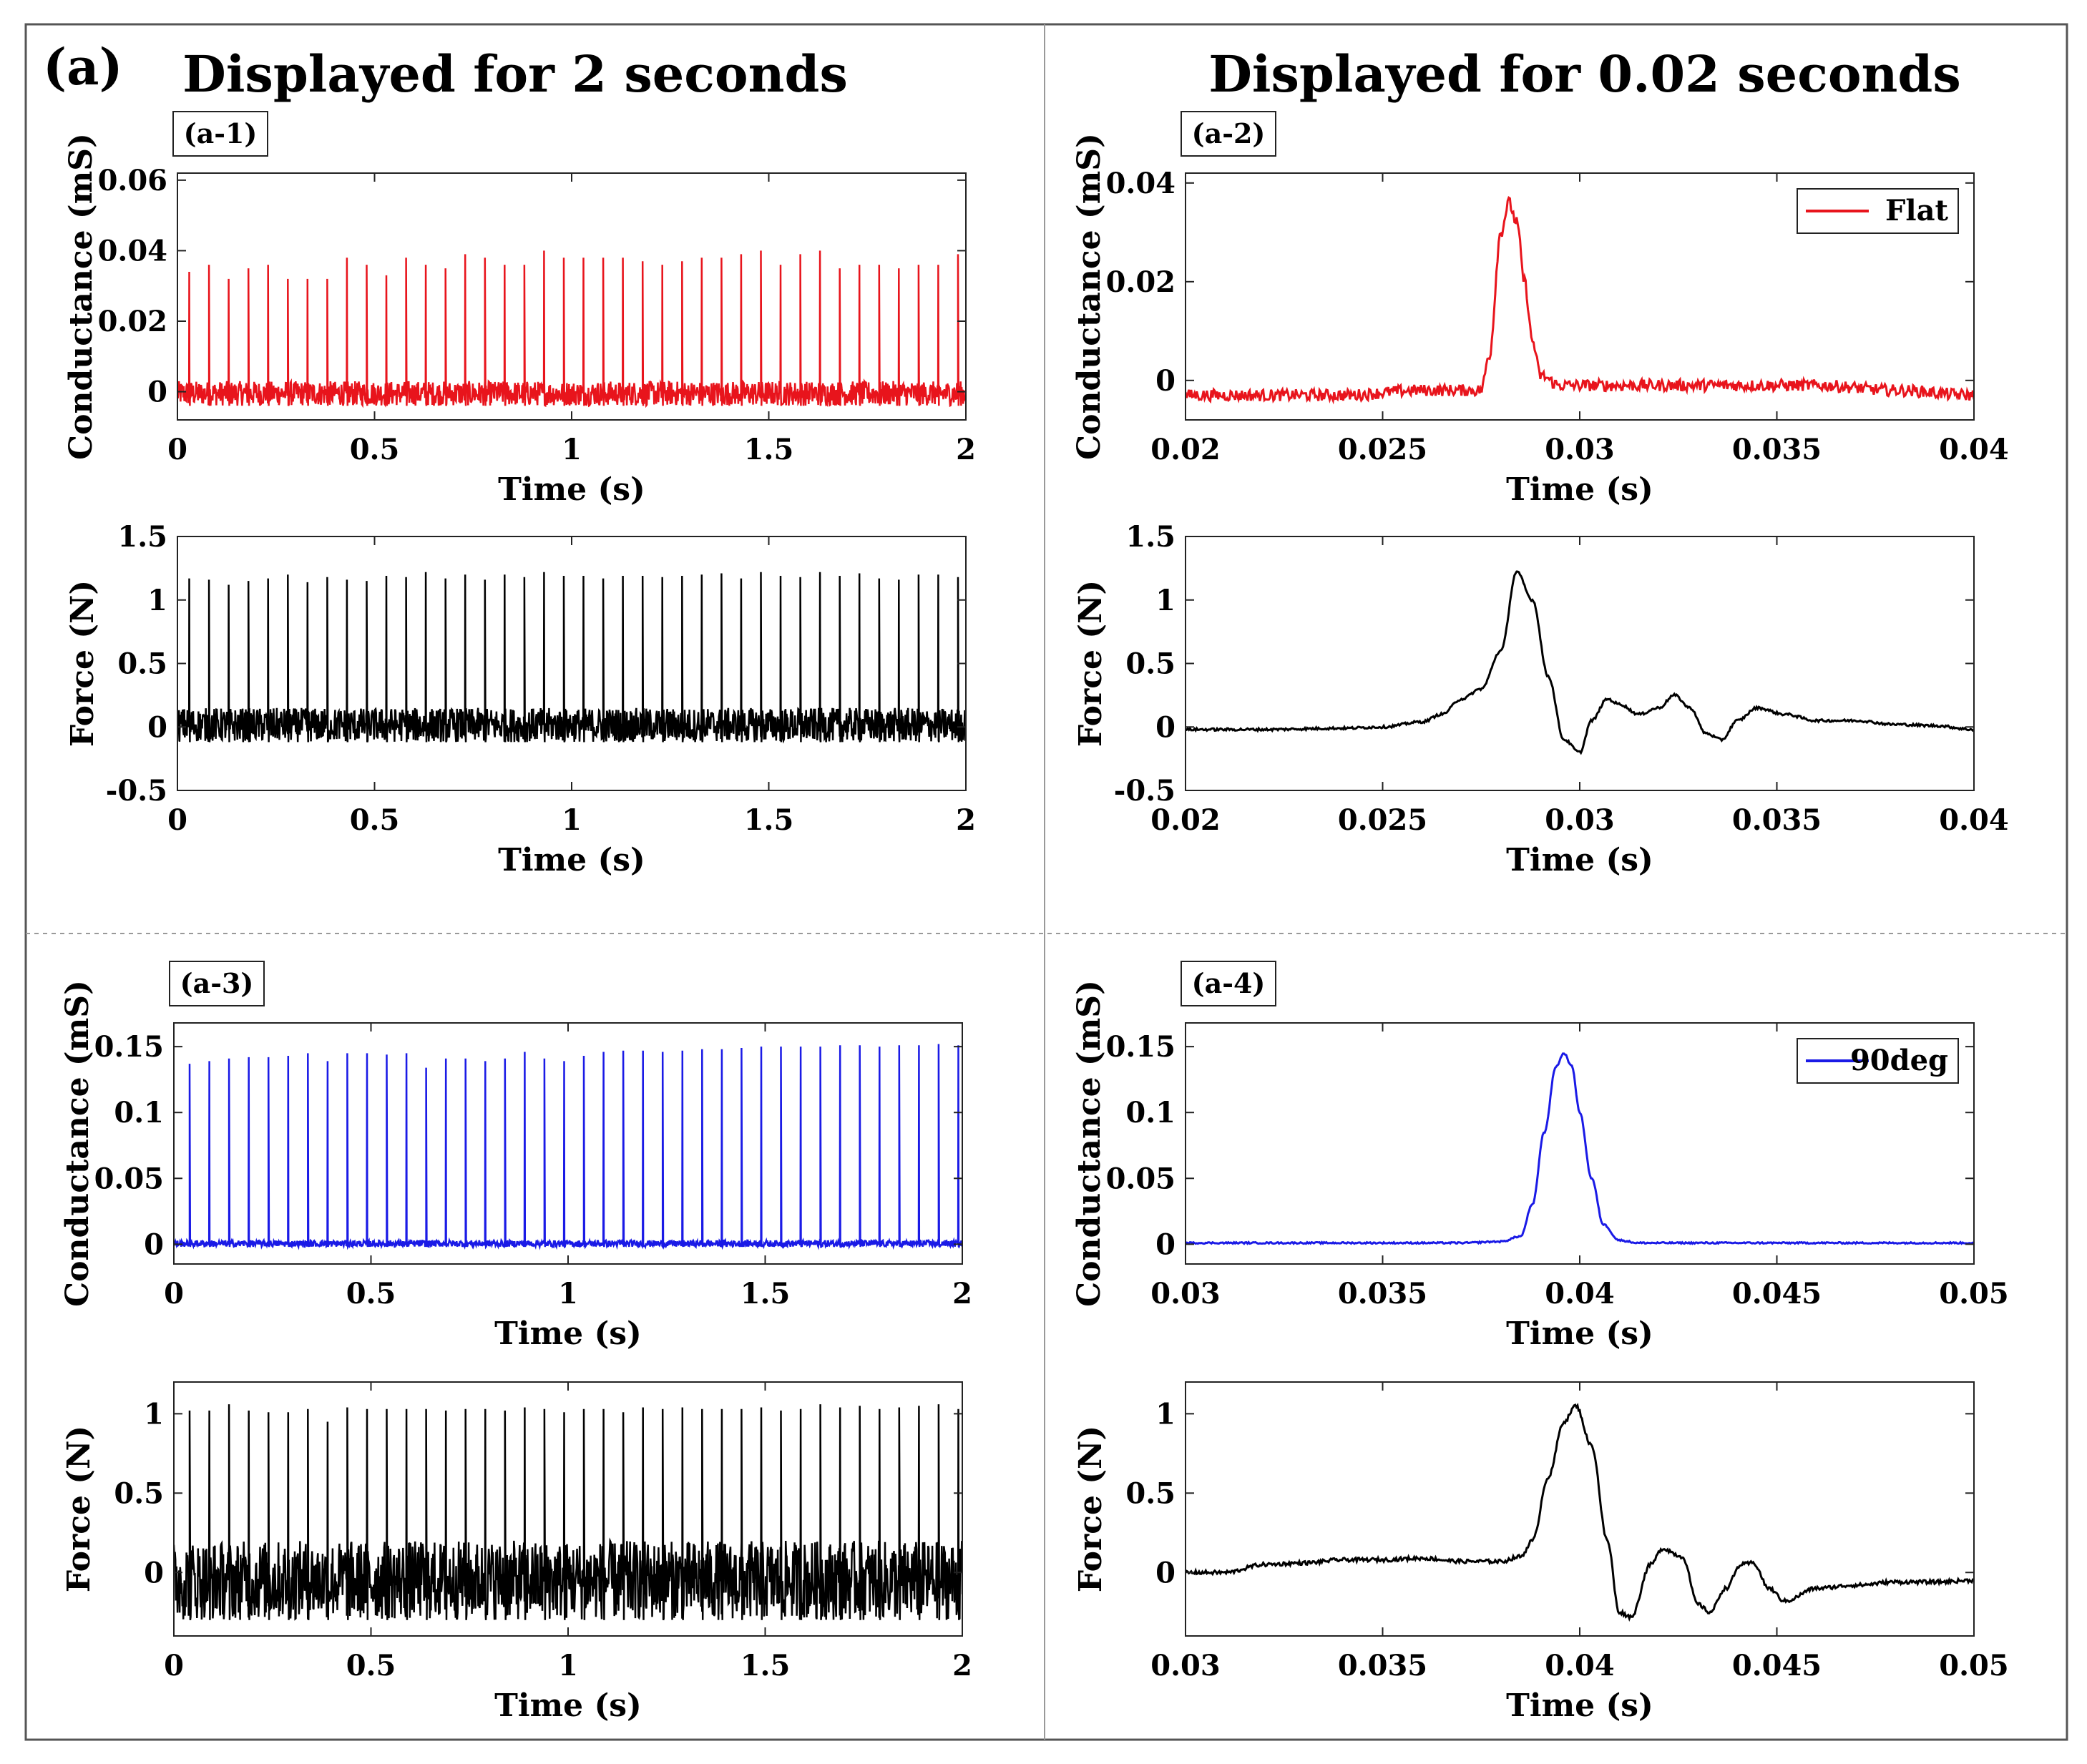 The width and height of the screenshot is (2087, 1764). I want to click on a3-cond-ytick-label: 0.1, so click(139, 1113).